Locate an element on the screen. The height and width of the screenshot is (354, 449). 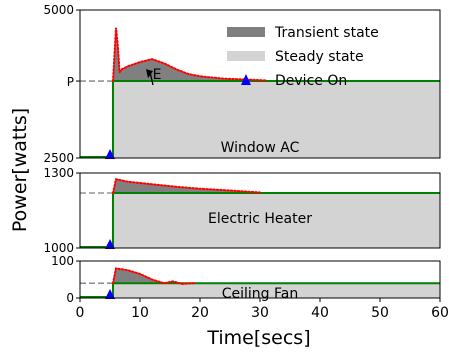
panel-ceiling-fan: 0 100 Ceiling Fan is located at coordinates (246, 279).